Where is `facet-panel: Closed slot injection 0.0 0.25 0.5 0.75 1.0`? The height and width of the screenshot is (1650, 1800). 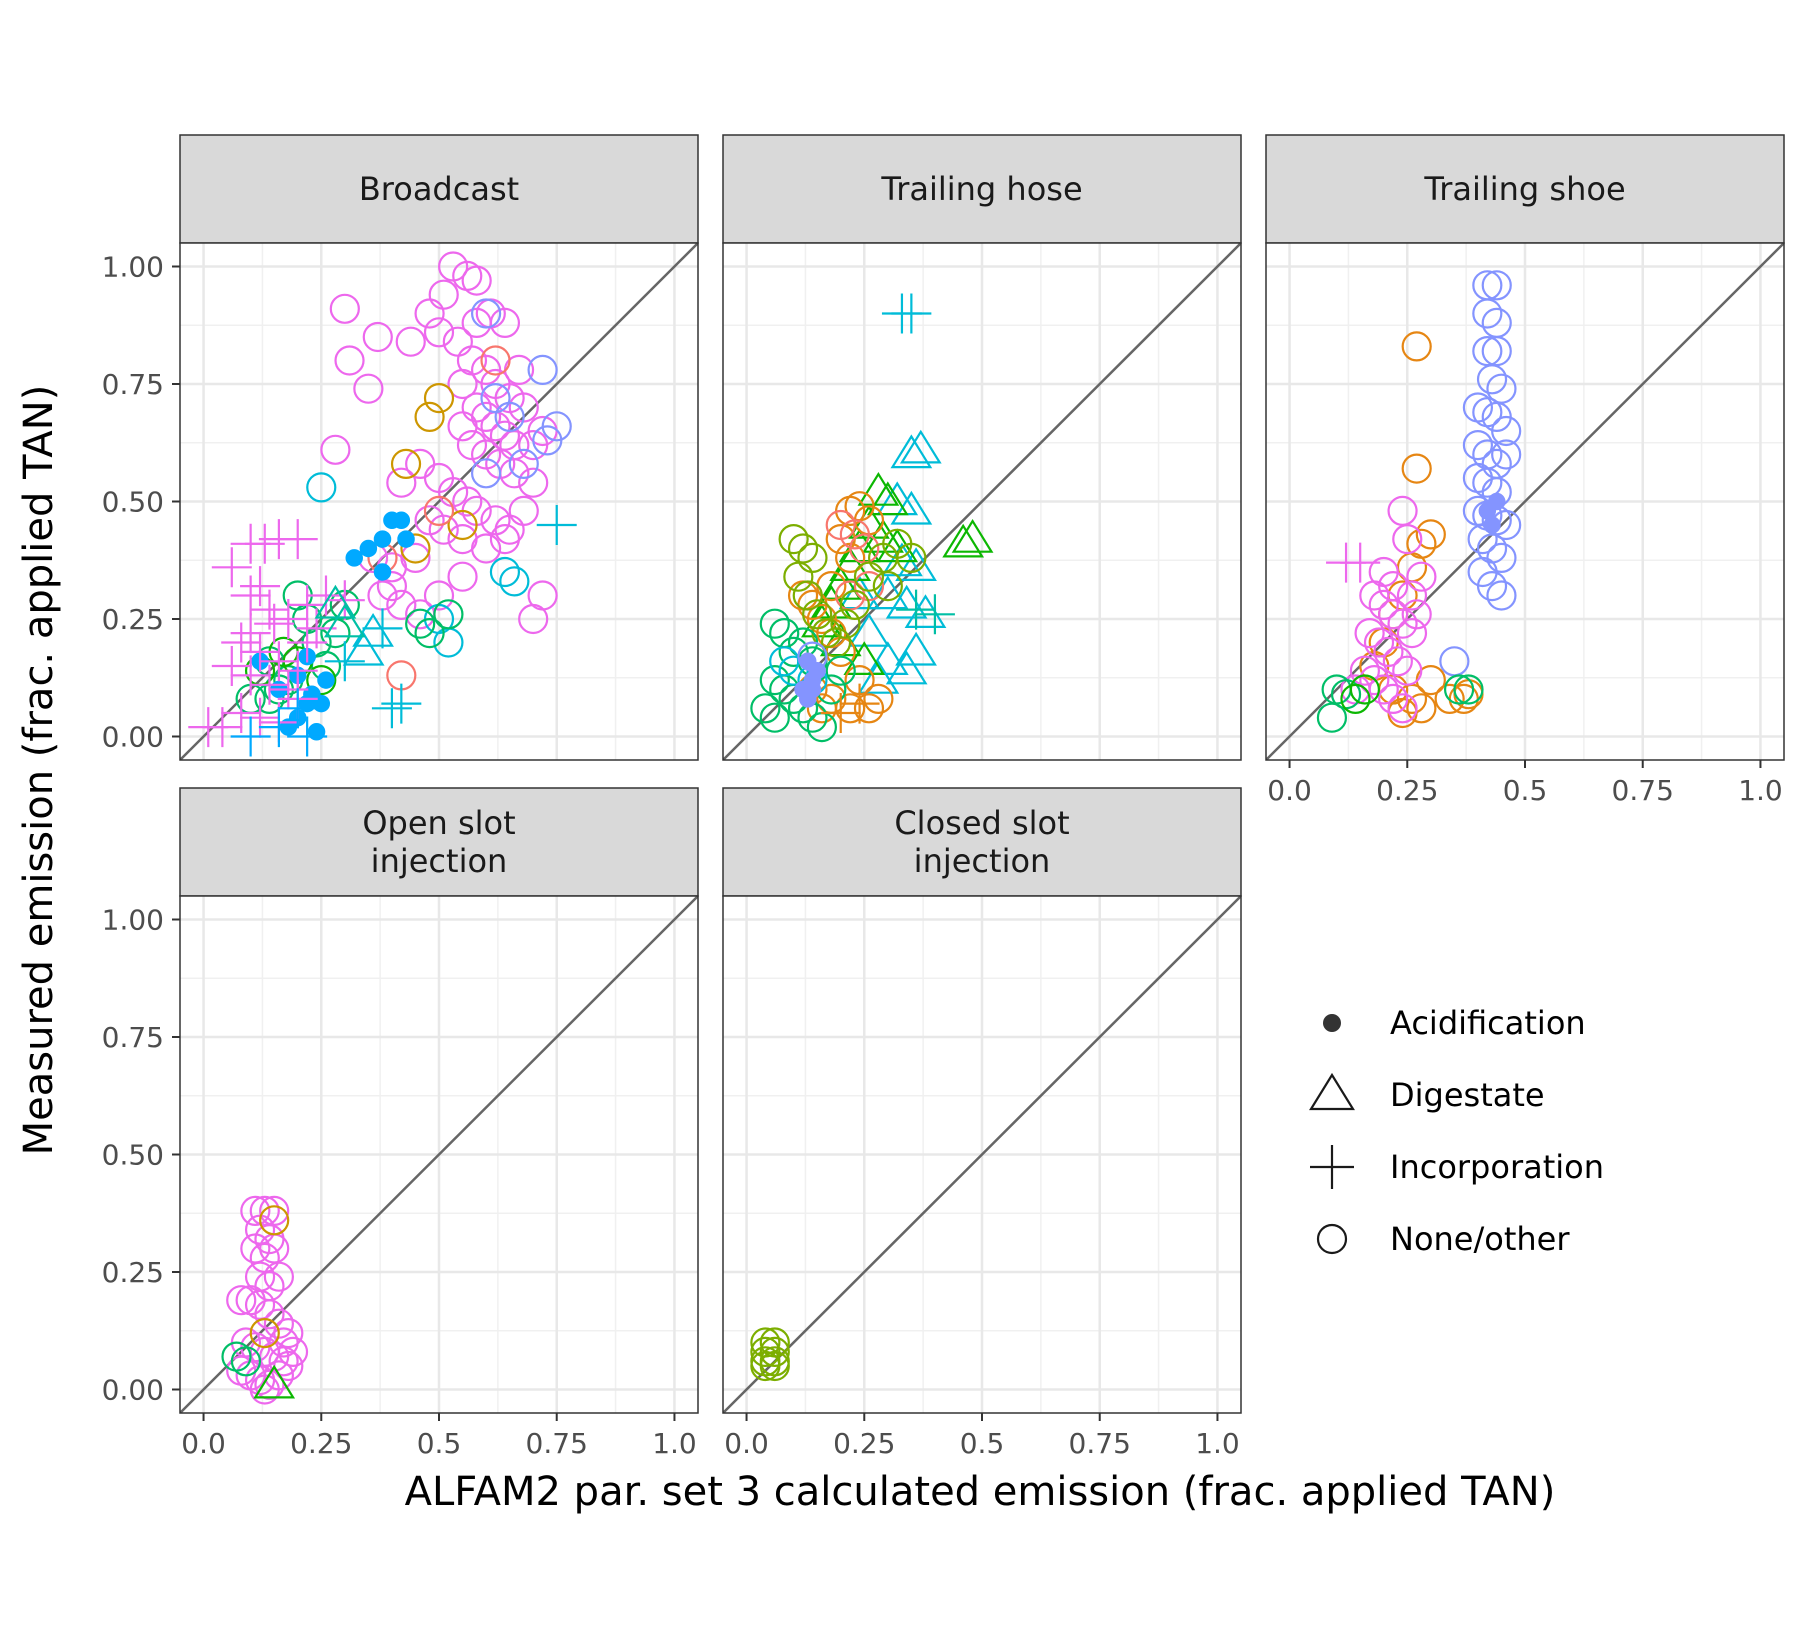 facet-panel: Closed slot injection 0.0 0.25 0.5 0.75 1.0 is located at coordinates (982, 1123).